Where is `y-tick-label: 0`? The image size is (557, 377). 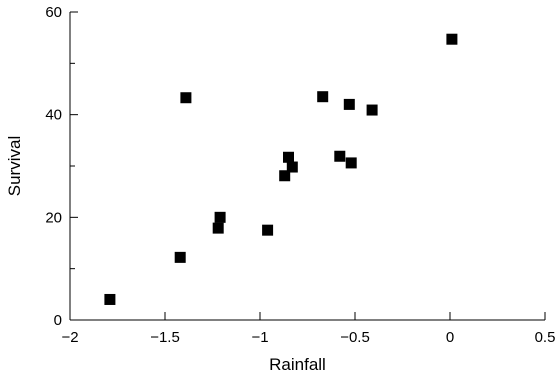
y-tick-label: 0 is located at coordinates (58, 320).